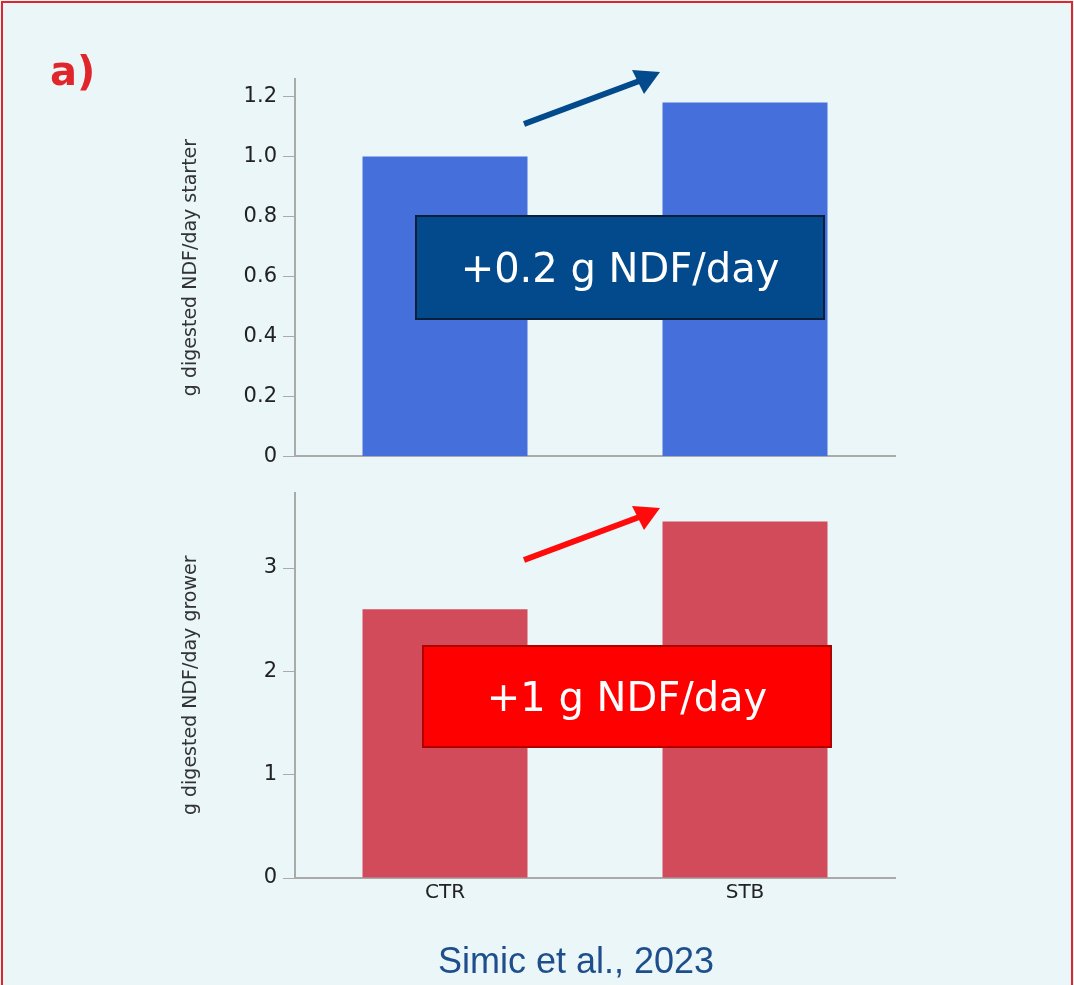  What do you see at coordinates (189, 267) in the screenshot?
I see `y-axis-title: g digested NDF/day starter` at bounding box center [189, 267].